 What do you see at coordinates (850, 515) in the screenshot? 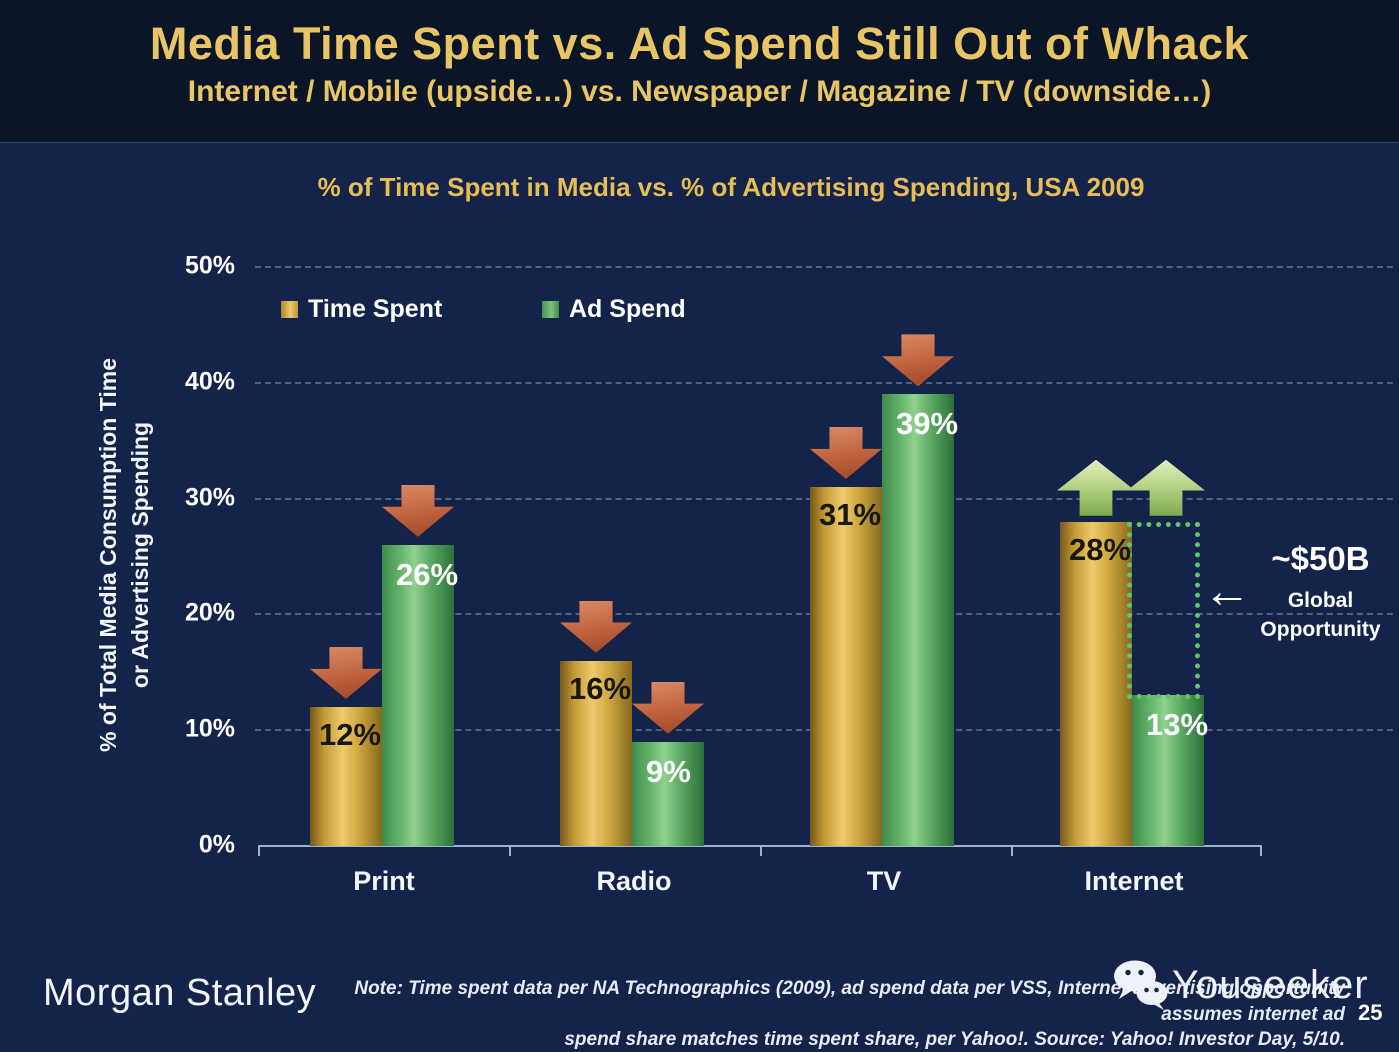
I see `value-label-time-spent-tv: 31%` at bounding box center [850, 515].